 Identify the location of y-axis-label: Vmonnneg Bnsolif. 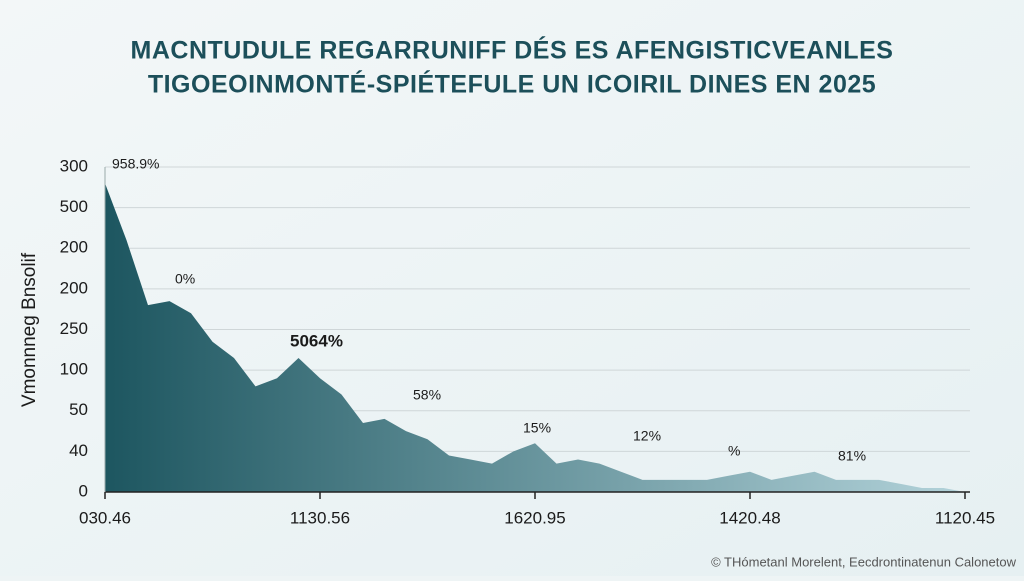
(29, 329).